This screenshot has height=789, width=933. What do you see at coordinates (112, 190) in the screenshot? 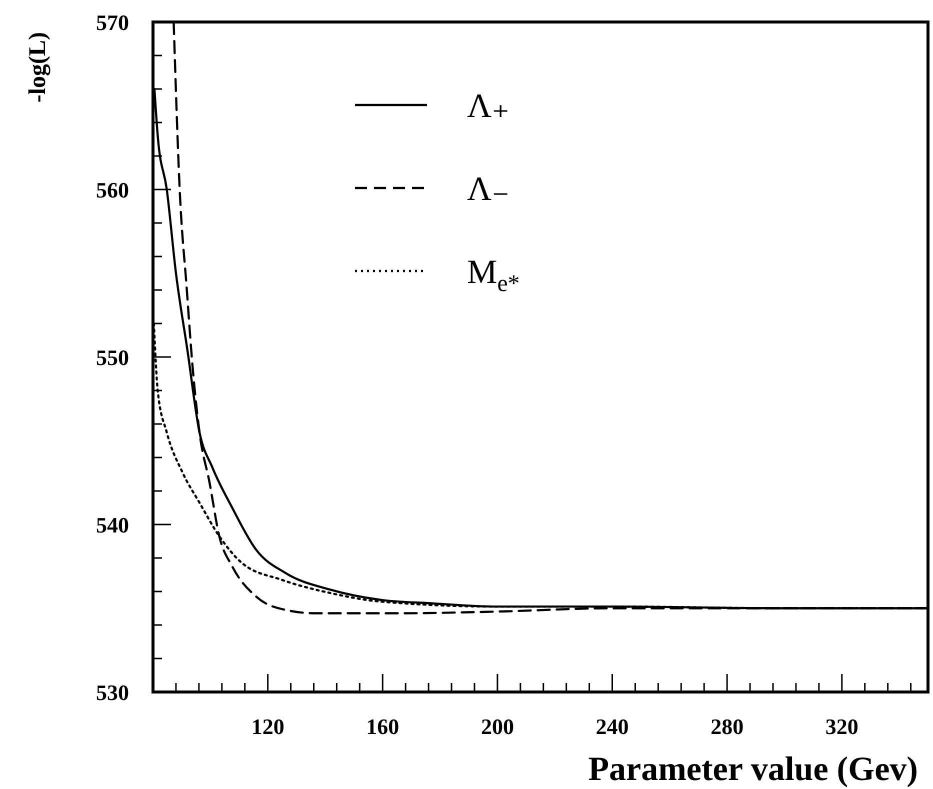
I see `y-tick-label: 560` at bounding box center [112, 190].